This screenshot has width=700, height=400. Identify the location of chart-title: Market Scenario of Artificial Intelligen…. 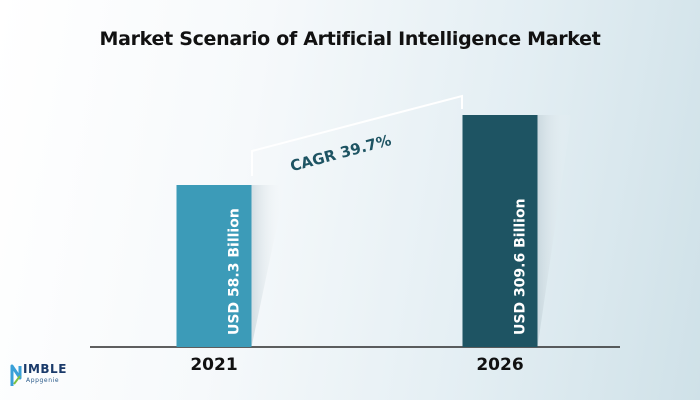
(350, 39).